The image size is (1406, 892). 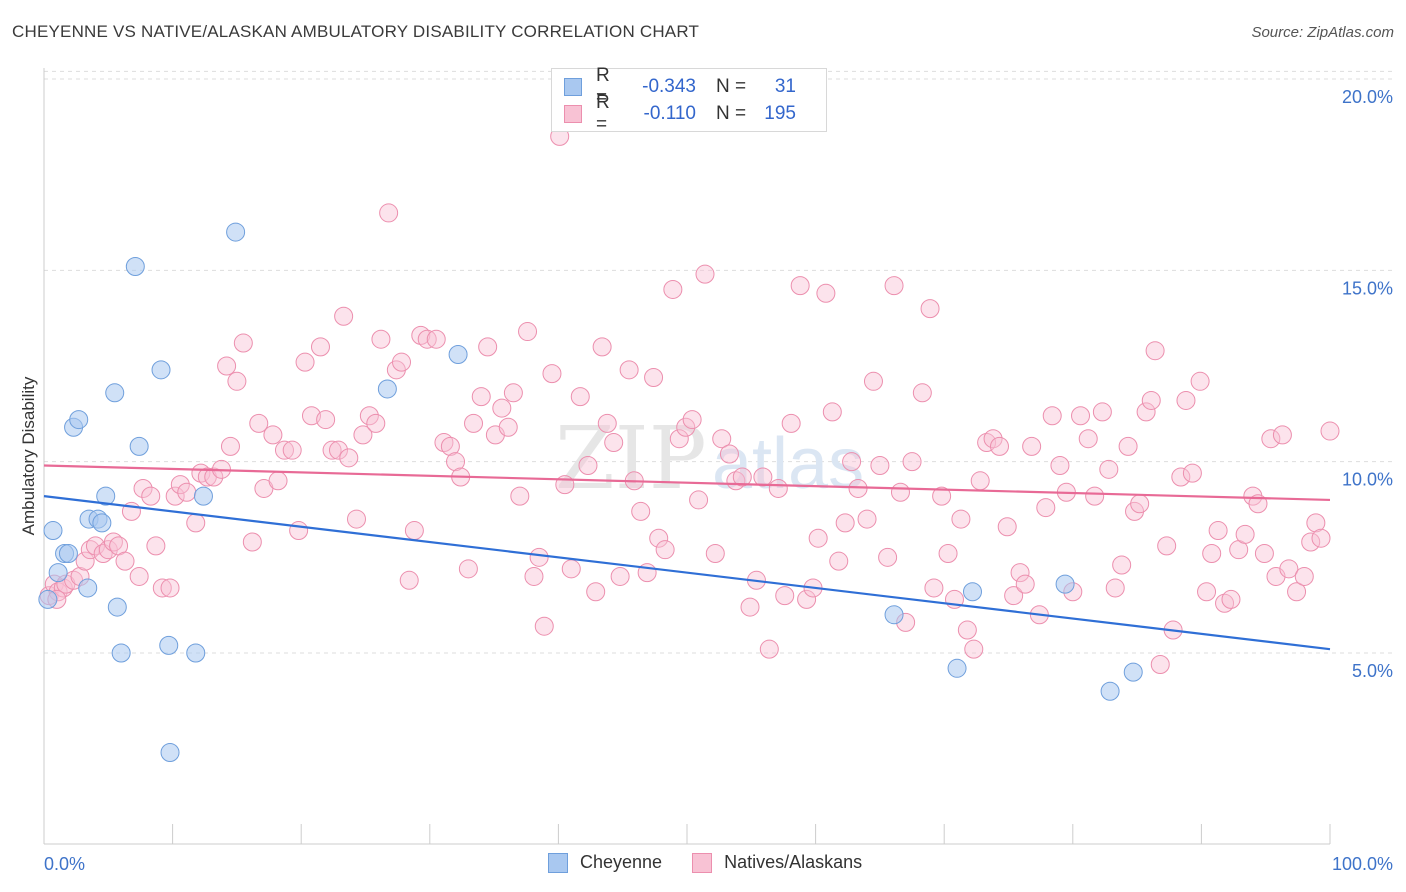 I want to click on x-tick-label-end: 100.0%, so click(x=1362, y=864).